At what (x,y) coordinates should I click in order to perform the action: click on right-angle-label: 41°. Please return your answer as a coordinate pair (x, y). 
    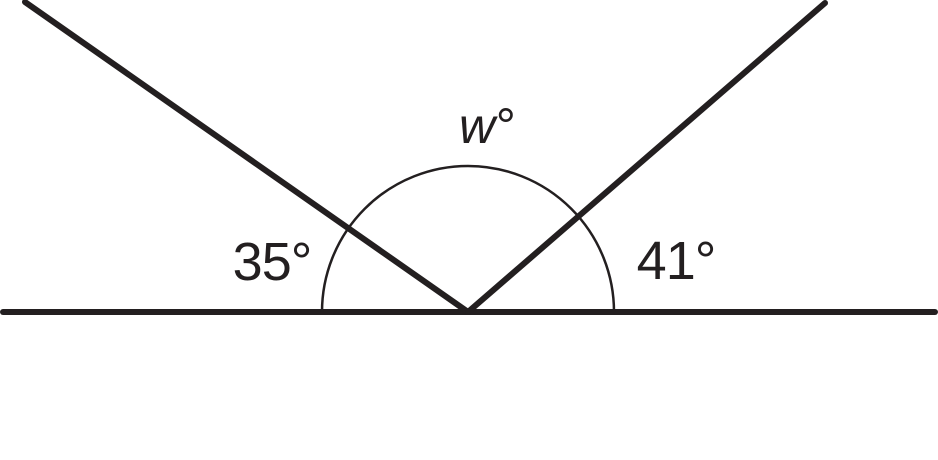
    Looking at the image, I should click on (676, 261).